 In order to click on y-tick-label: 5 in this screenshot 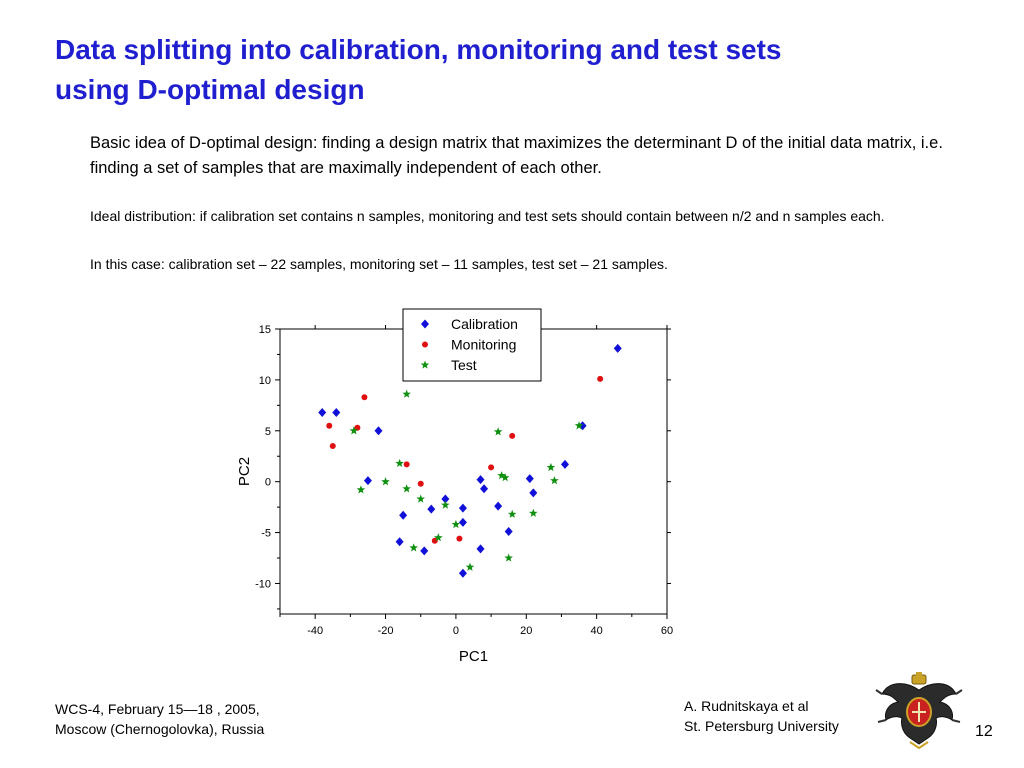, I will do `click(268, 432)`.